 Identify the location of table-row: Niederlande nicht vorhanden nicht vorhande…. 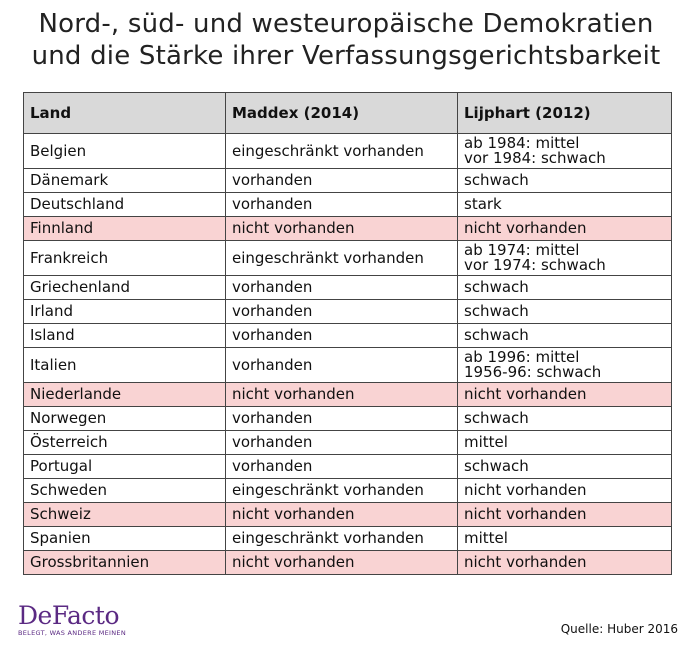
(347, 394).